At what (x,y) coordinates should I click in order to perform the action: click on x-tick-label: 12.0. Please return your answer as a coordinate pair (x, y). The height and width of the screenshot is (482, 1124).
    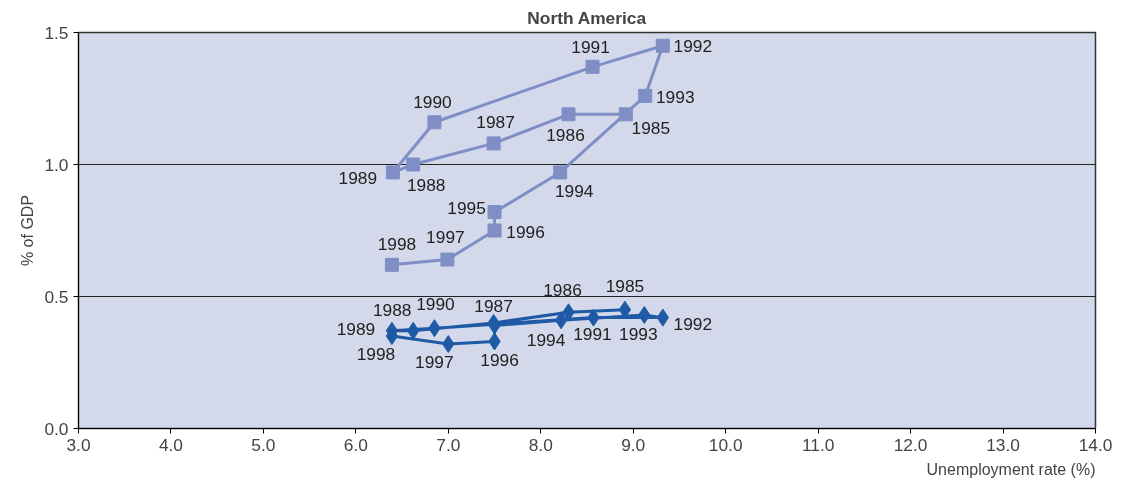
    Looking at the image, I should click on (910, 444).